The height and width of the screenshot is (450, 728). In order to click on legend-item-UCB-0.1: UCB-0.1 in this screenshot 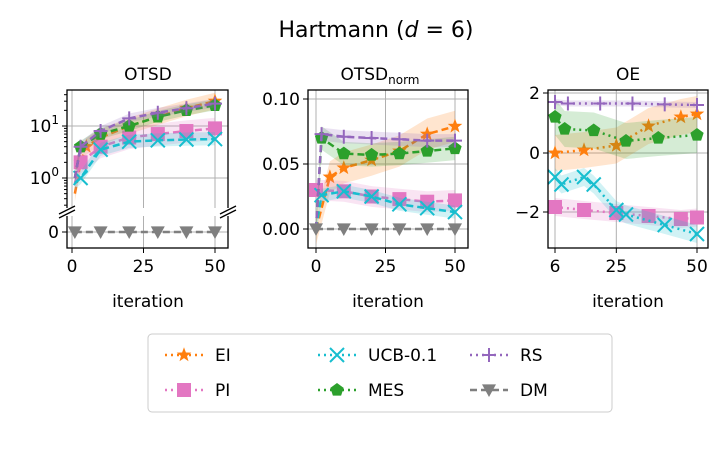, I will do `click(377, 356)`.